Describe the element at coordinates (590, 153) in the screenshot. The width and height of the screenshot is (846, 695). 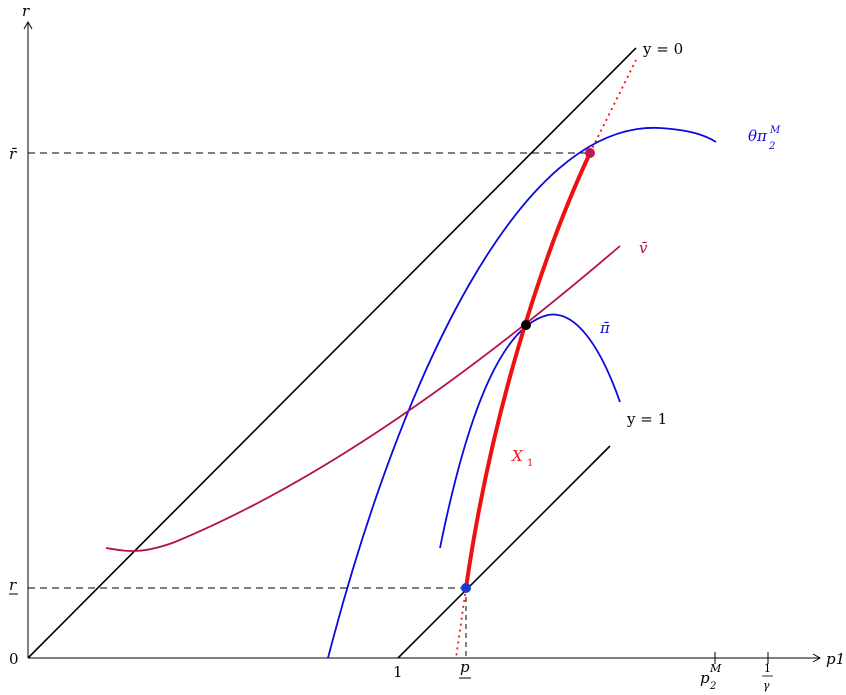
I see `point-r-bar` at that location.